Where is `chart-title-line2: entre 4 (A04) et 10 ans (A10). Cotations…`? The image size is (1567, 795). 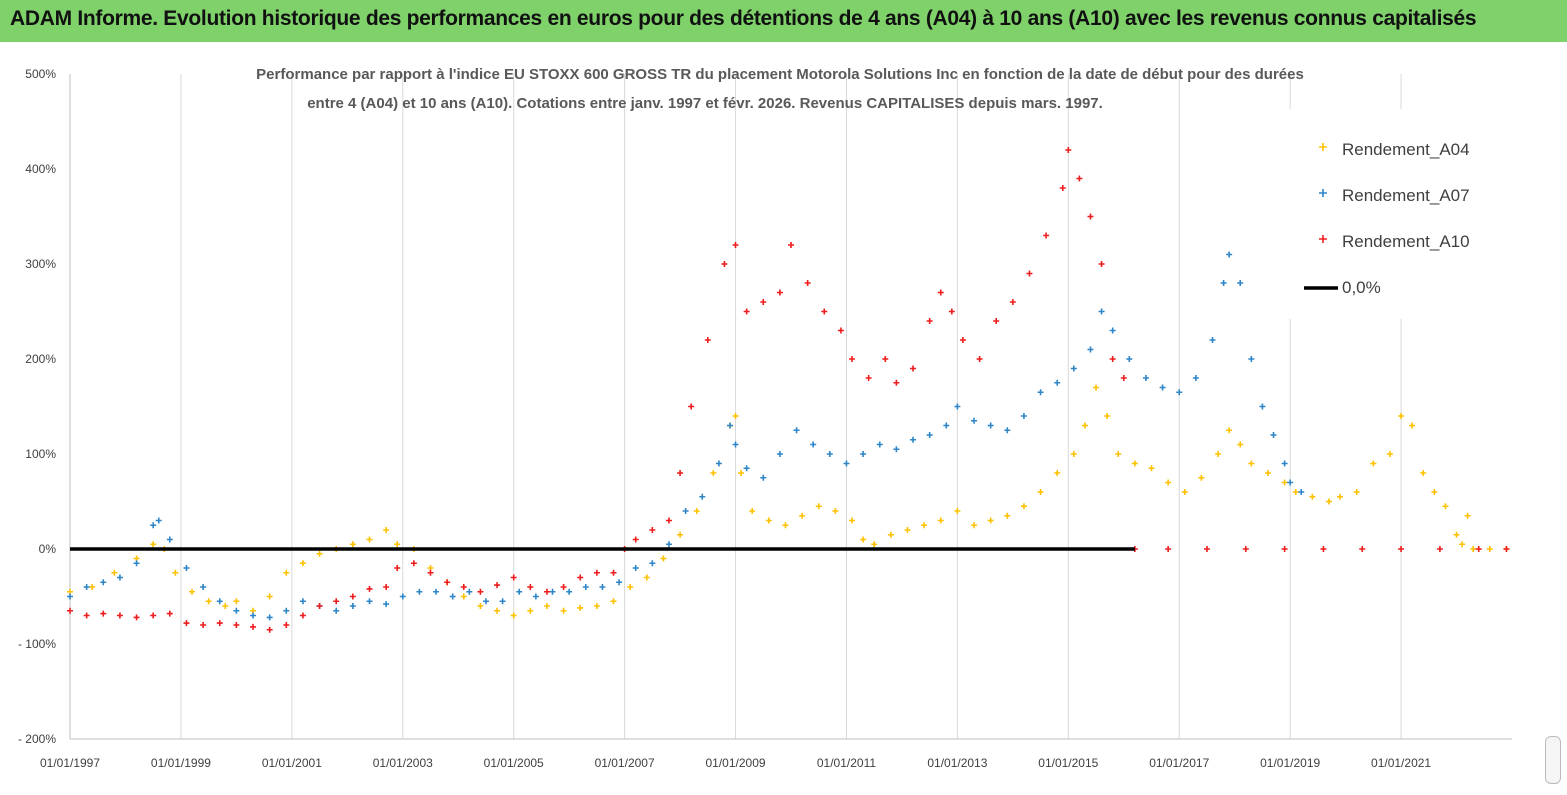 chart-title-line2: entre 4 (A04) et 10 ans (A10). Cotations… is located at coordinates (705, 103).